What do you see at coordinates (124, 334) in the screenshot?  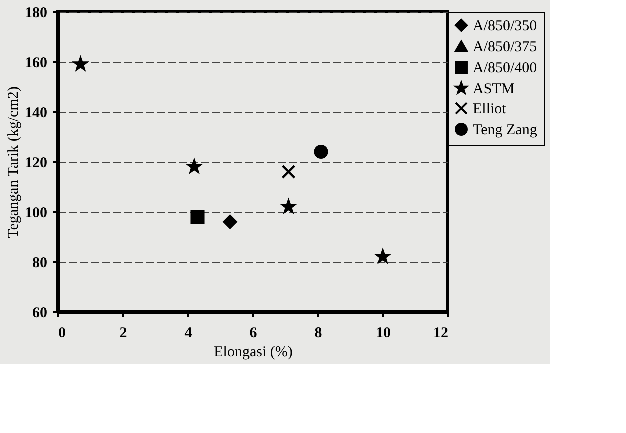 I see `x-tick-label: 2` at bounding box center [124, 334].